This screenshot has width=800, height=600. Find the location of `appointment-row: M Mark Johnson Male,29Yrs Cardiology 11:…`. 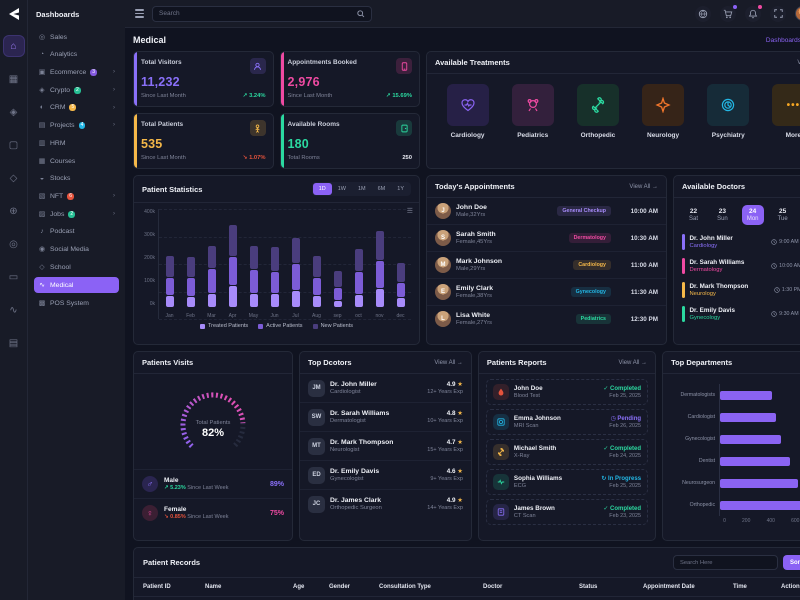

appointment-row: M Mark Johnson Male,29Yrs Cardiology 11:… is located at coordinates (546, 265).